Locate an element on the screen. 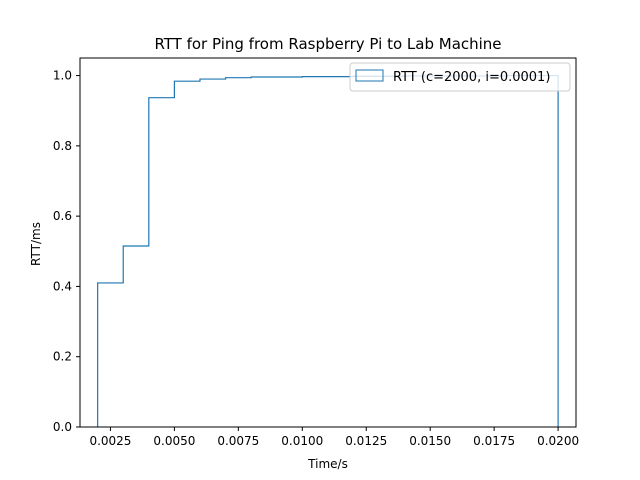 This screenshot has width=640, height=480. x-tick-label: 0.0150 is located at coordinates (430, 441).